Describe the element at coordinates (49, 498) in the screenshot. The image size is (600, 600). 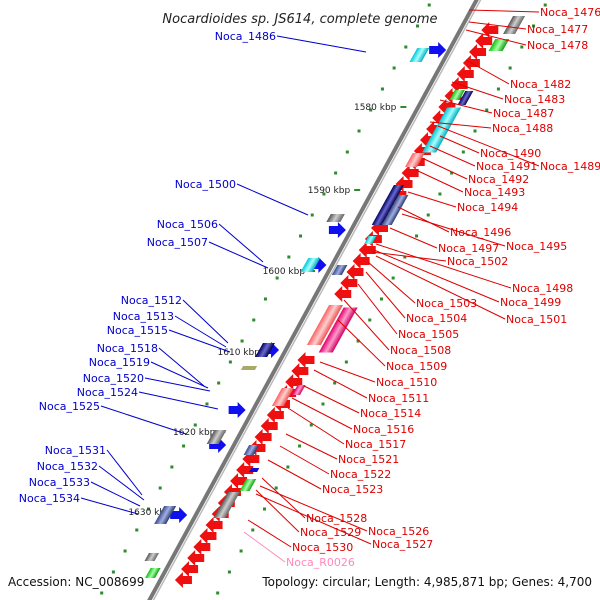
I see `forward-gene-label: Noca_1534` at that location.